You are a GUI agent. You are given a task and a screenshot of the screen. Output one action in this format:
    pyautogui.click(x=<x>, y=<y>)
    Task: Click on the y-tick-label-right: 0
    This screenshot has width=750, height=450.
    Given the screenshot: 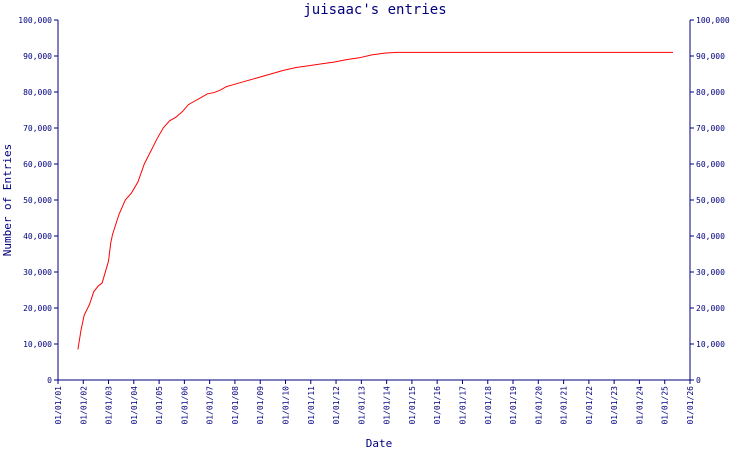 What is the action you would take?
    pyautogui.click(x=698, y=380)
    